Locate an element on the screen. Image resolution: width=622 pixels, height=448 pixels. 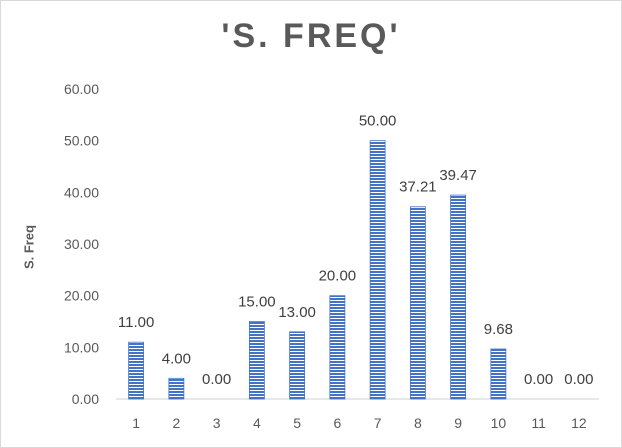
x-tick-label: 4 is located at coordinates (257, 423).